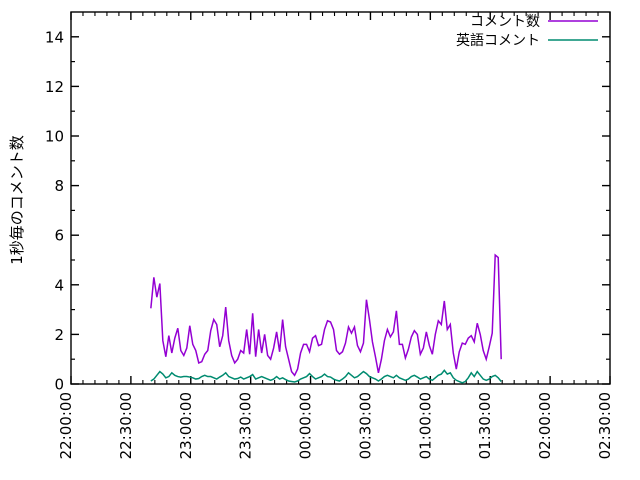 This screenshot has width=640, height=480. Describe the element at coordinates (54, 87) in the screenshot. I see `y-tick-label: 12` at that location.